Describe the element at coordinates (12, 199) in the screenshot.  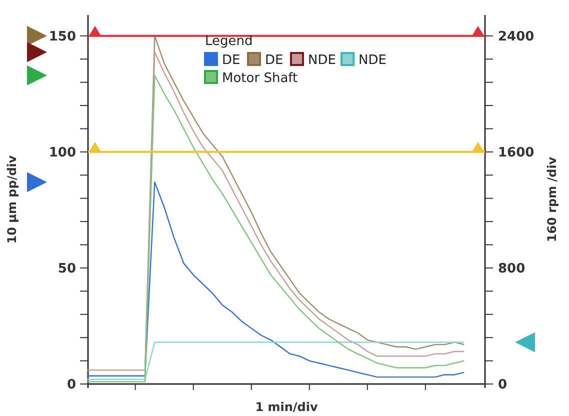
I see `y-axis-title: 10 µm pp/div` at that location.